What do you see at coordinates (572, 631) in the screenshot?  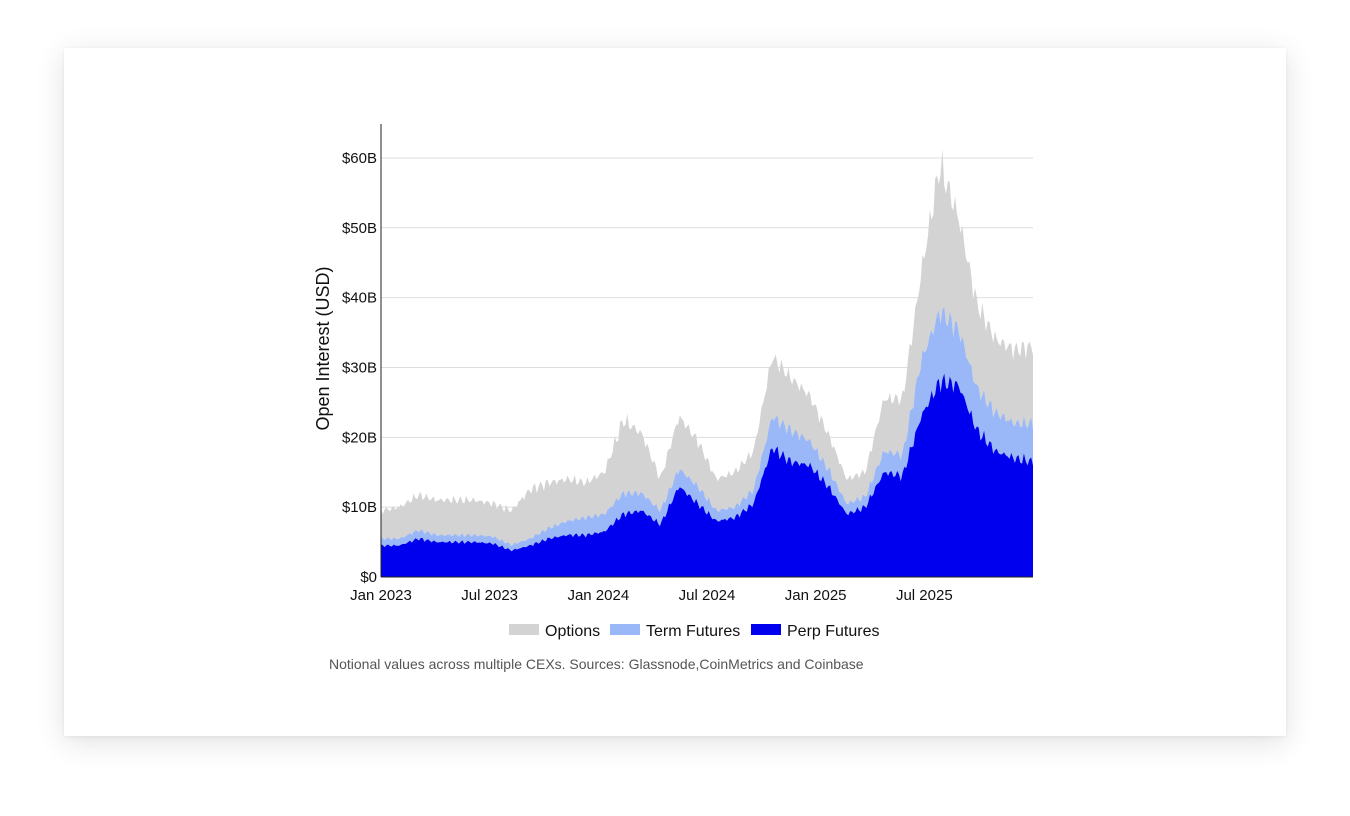 I see `legend-label: Options` at bounding box center [572, 631].